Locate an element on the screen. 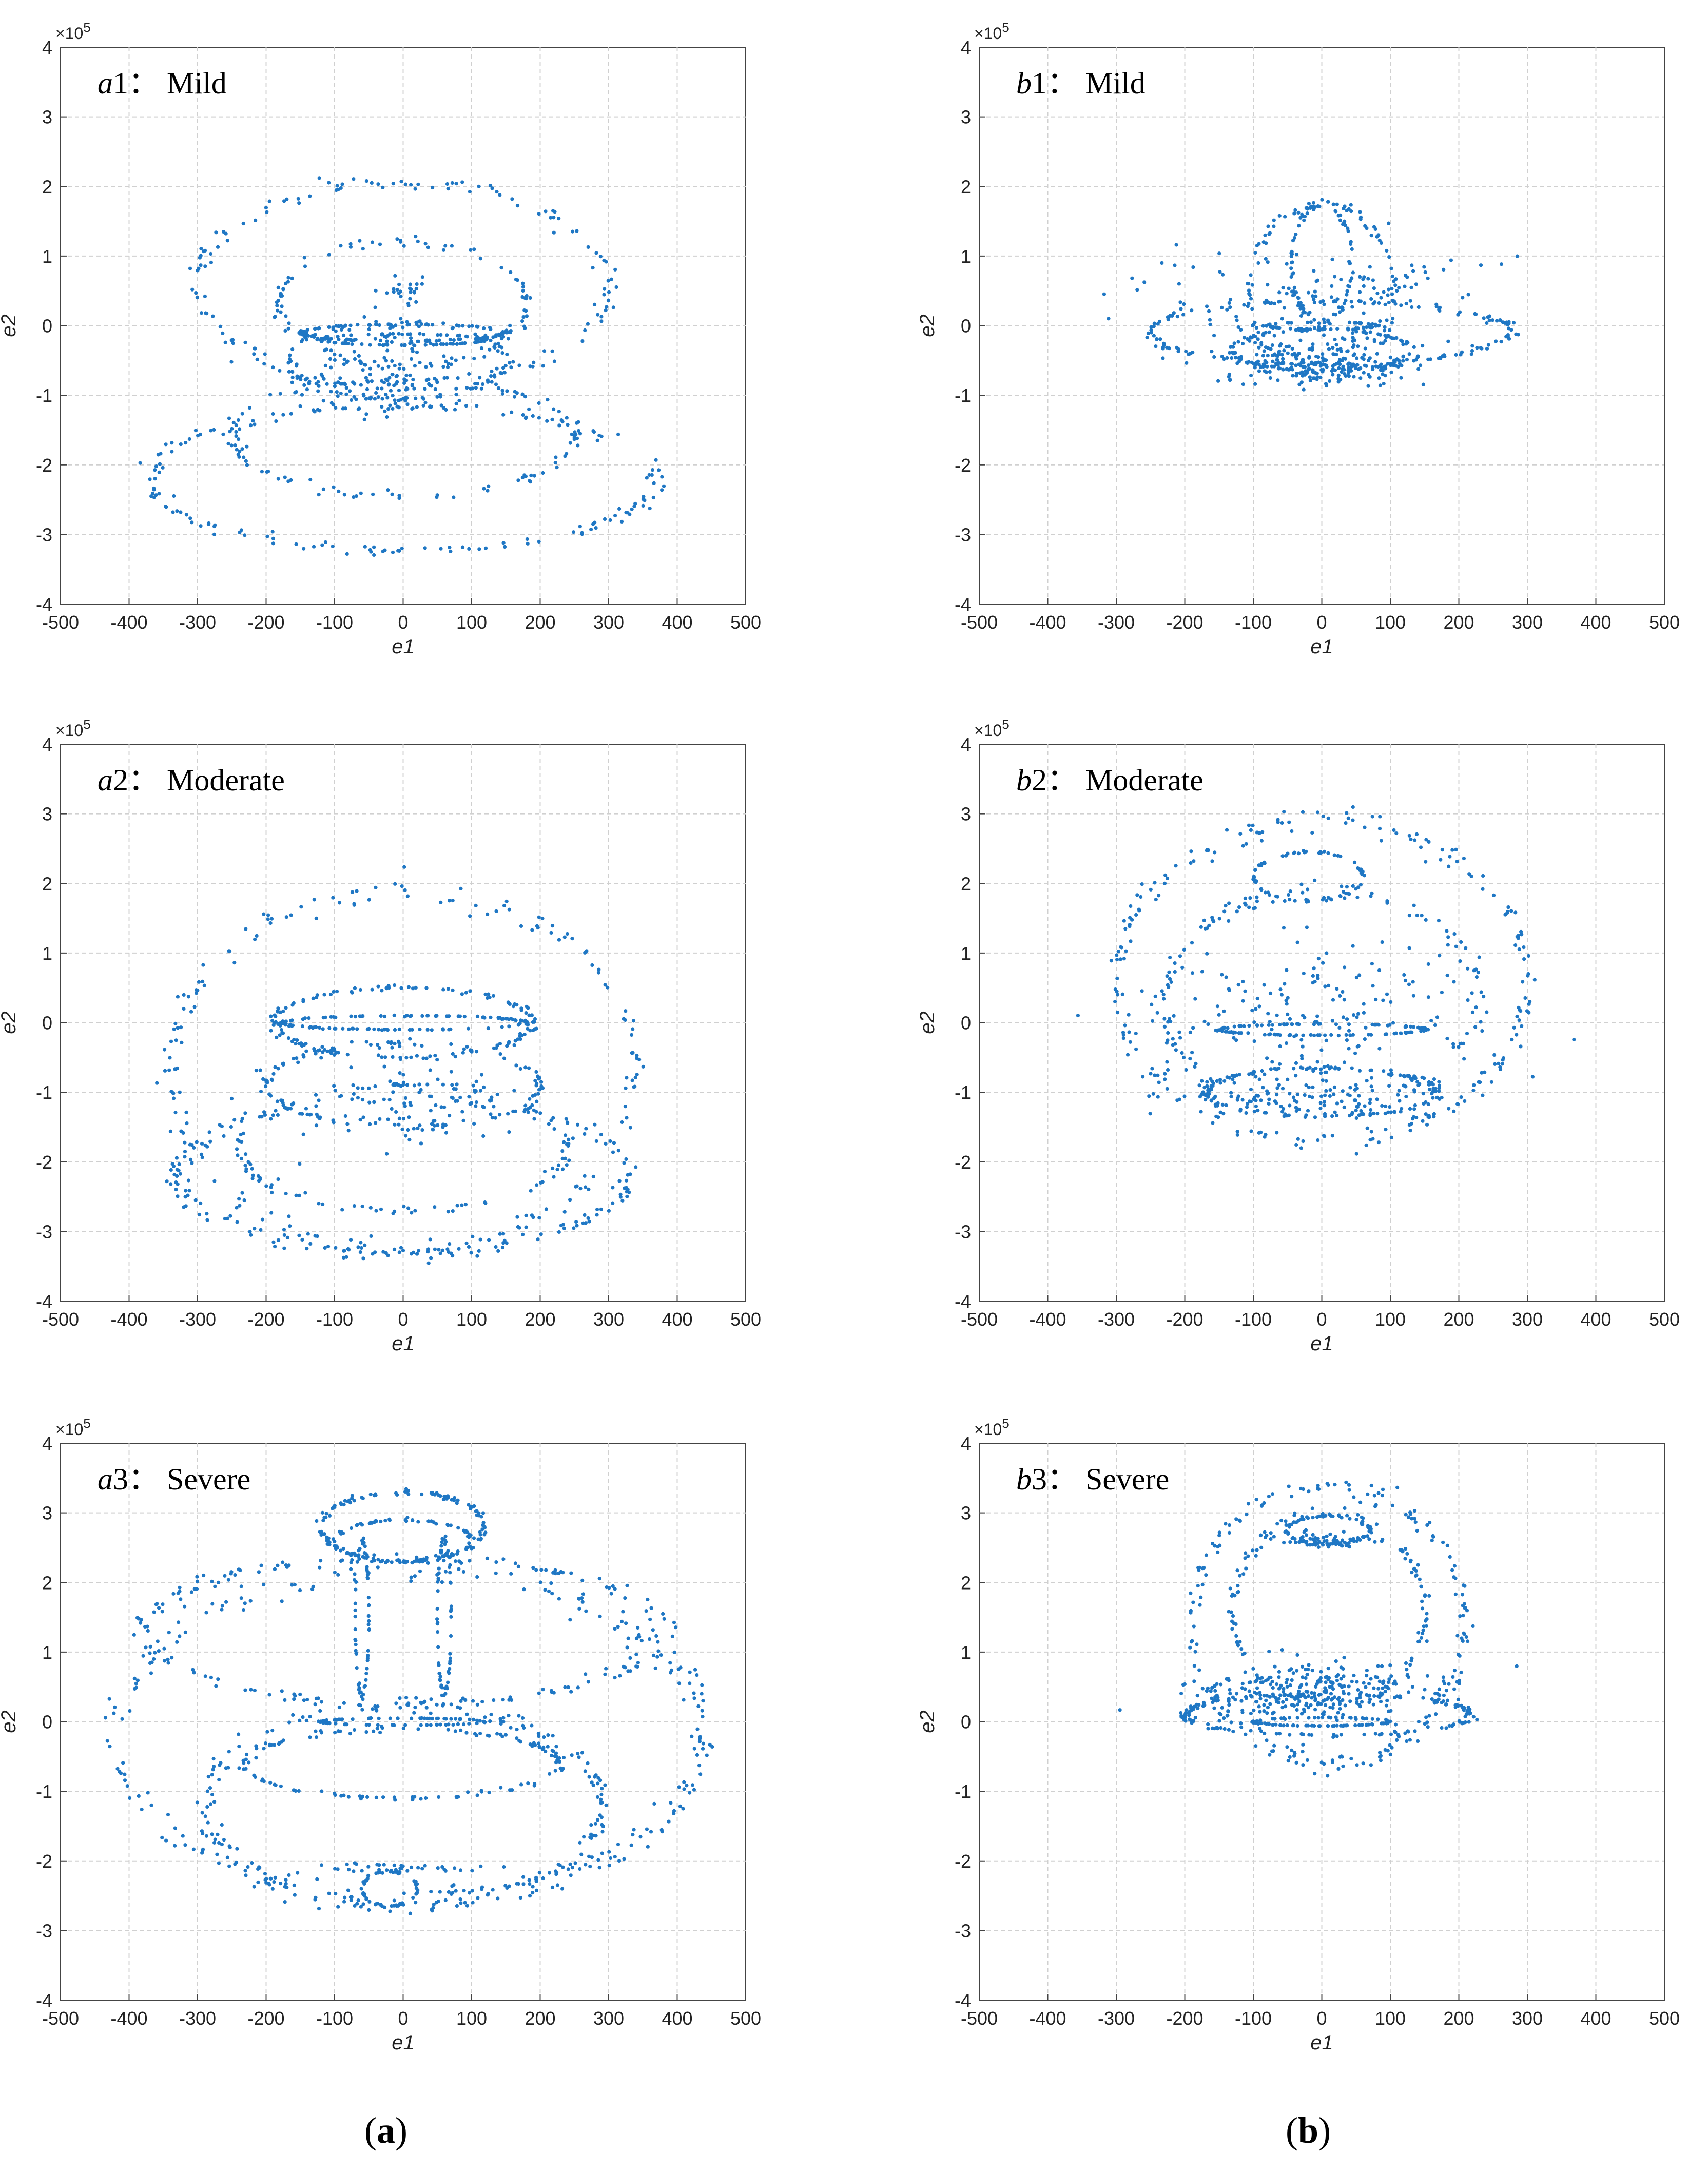  x-tick-label: -300 is located at coordinates (197, 2018).